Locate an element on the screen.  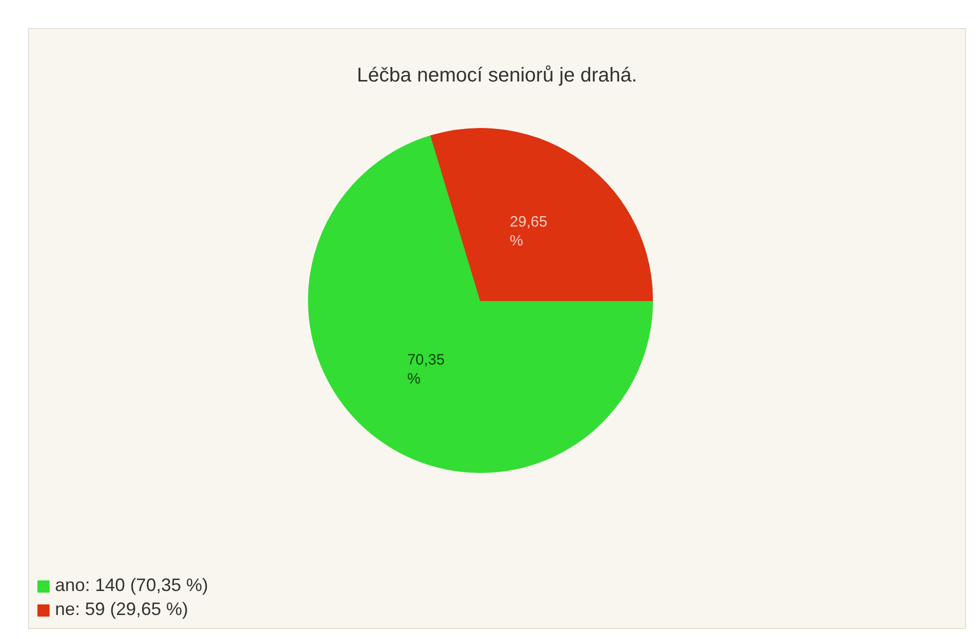
legend-label: ne: 59 (29,65 %) is located at coordinates (121, 609).